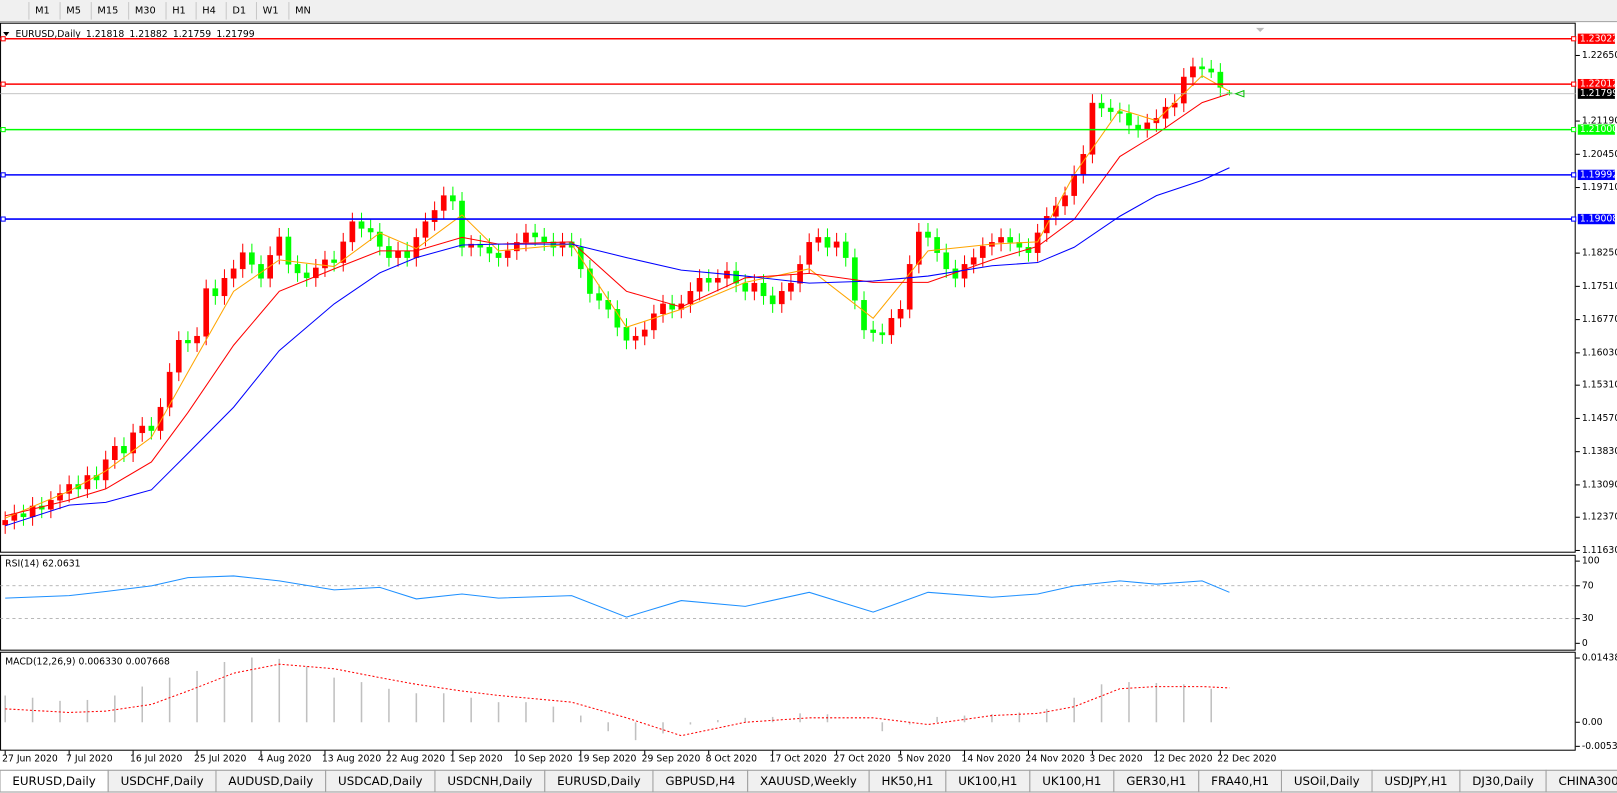 The height and width of the screenshot is (793, 1617). Describe the element at coordinates (107, 10) in the screenshot. I see `timeframe-label: M15` at that location.